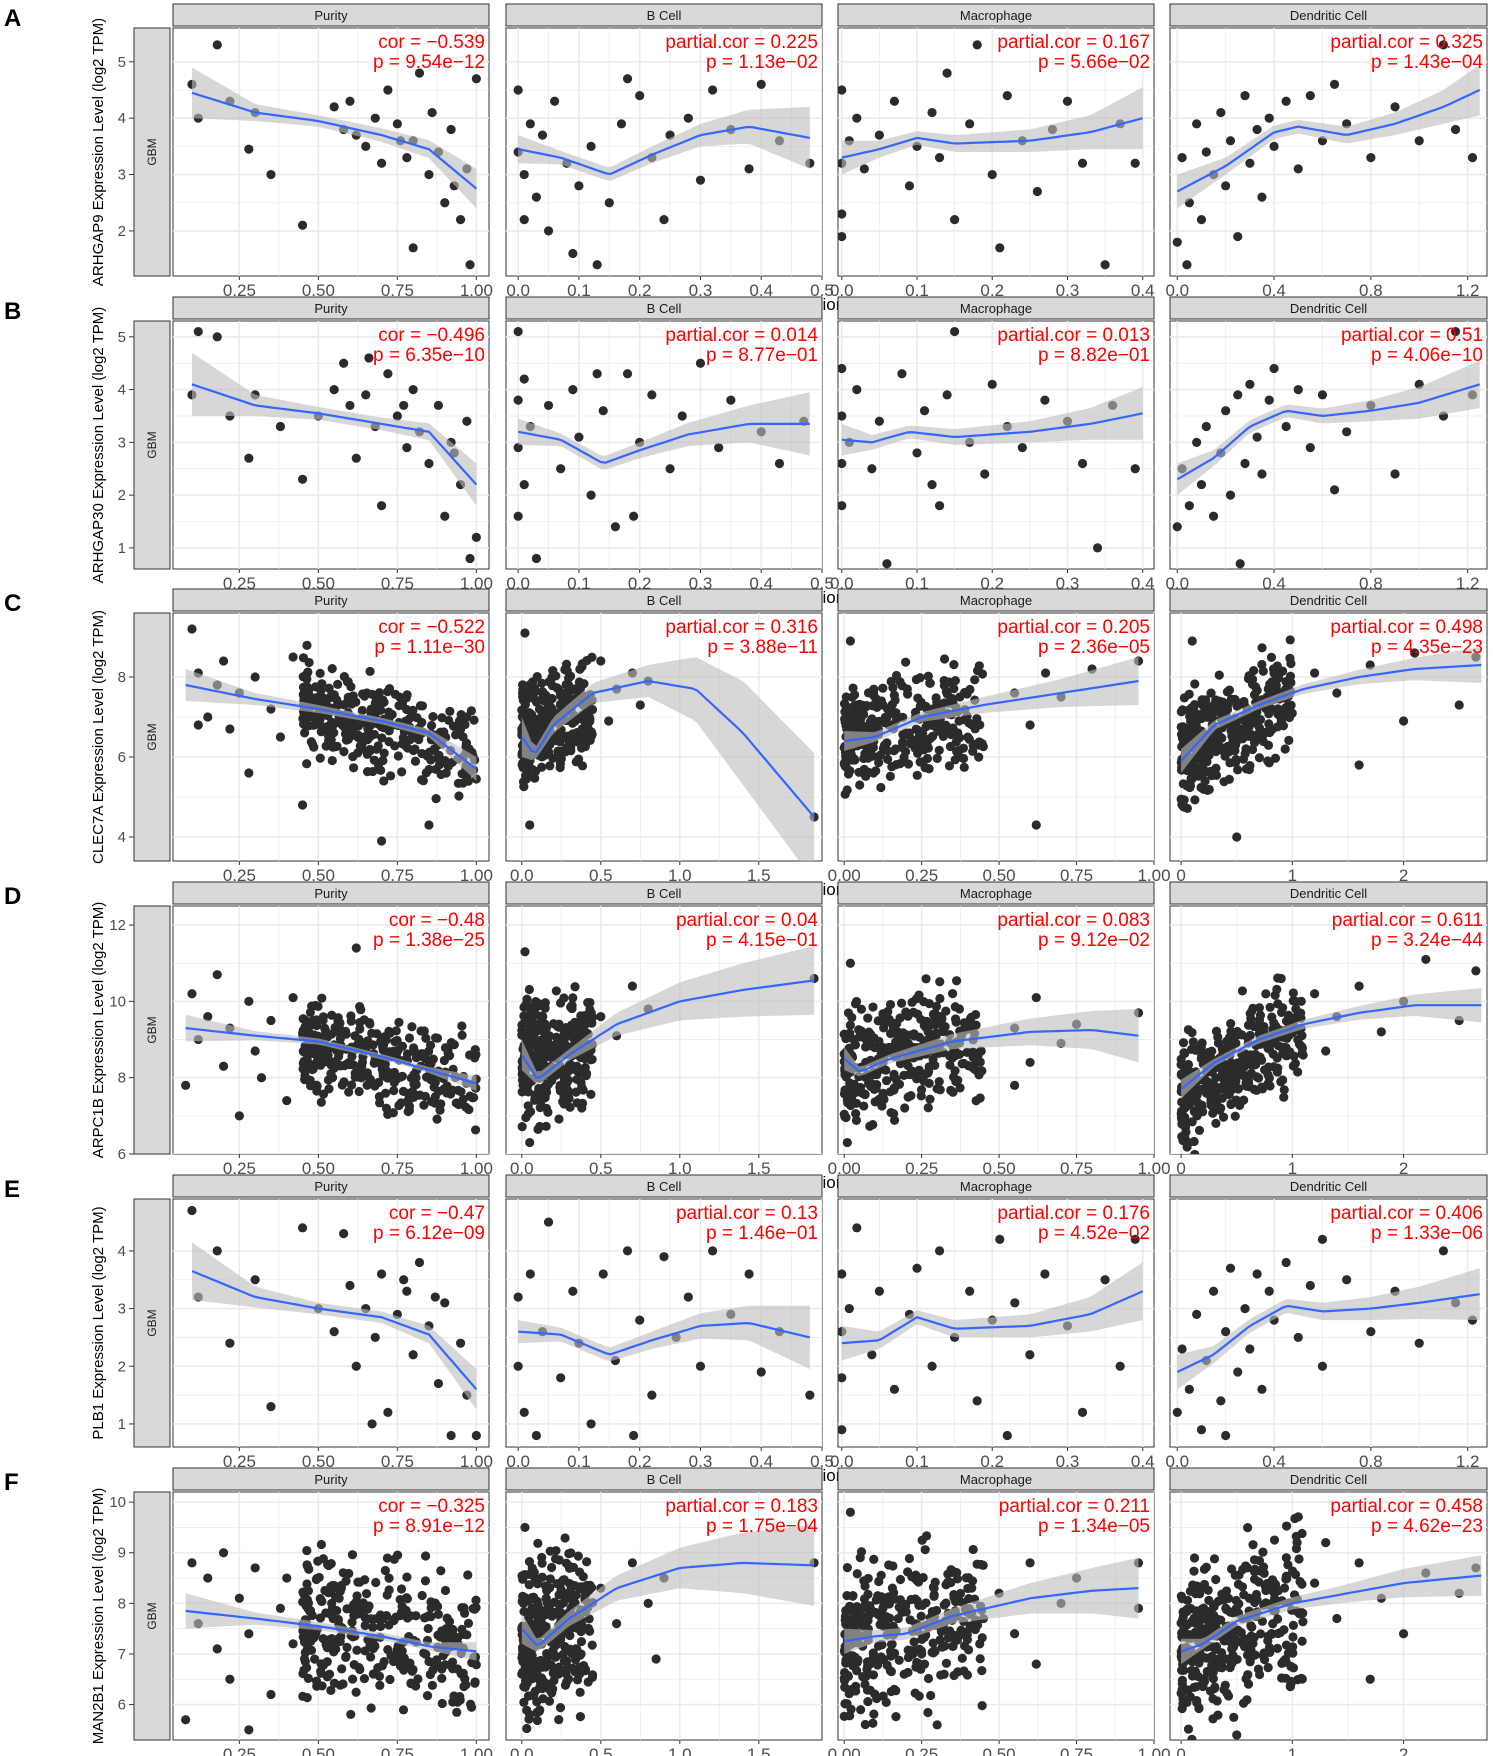 This screenshot has height=1756, width=1493. What do you see at coordinates (1328, 893) in the screenshot?
I see `facet-title: Dendritic Cell` at bounding box center [1328, 893].